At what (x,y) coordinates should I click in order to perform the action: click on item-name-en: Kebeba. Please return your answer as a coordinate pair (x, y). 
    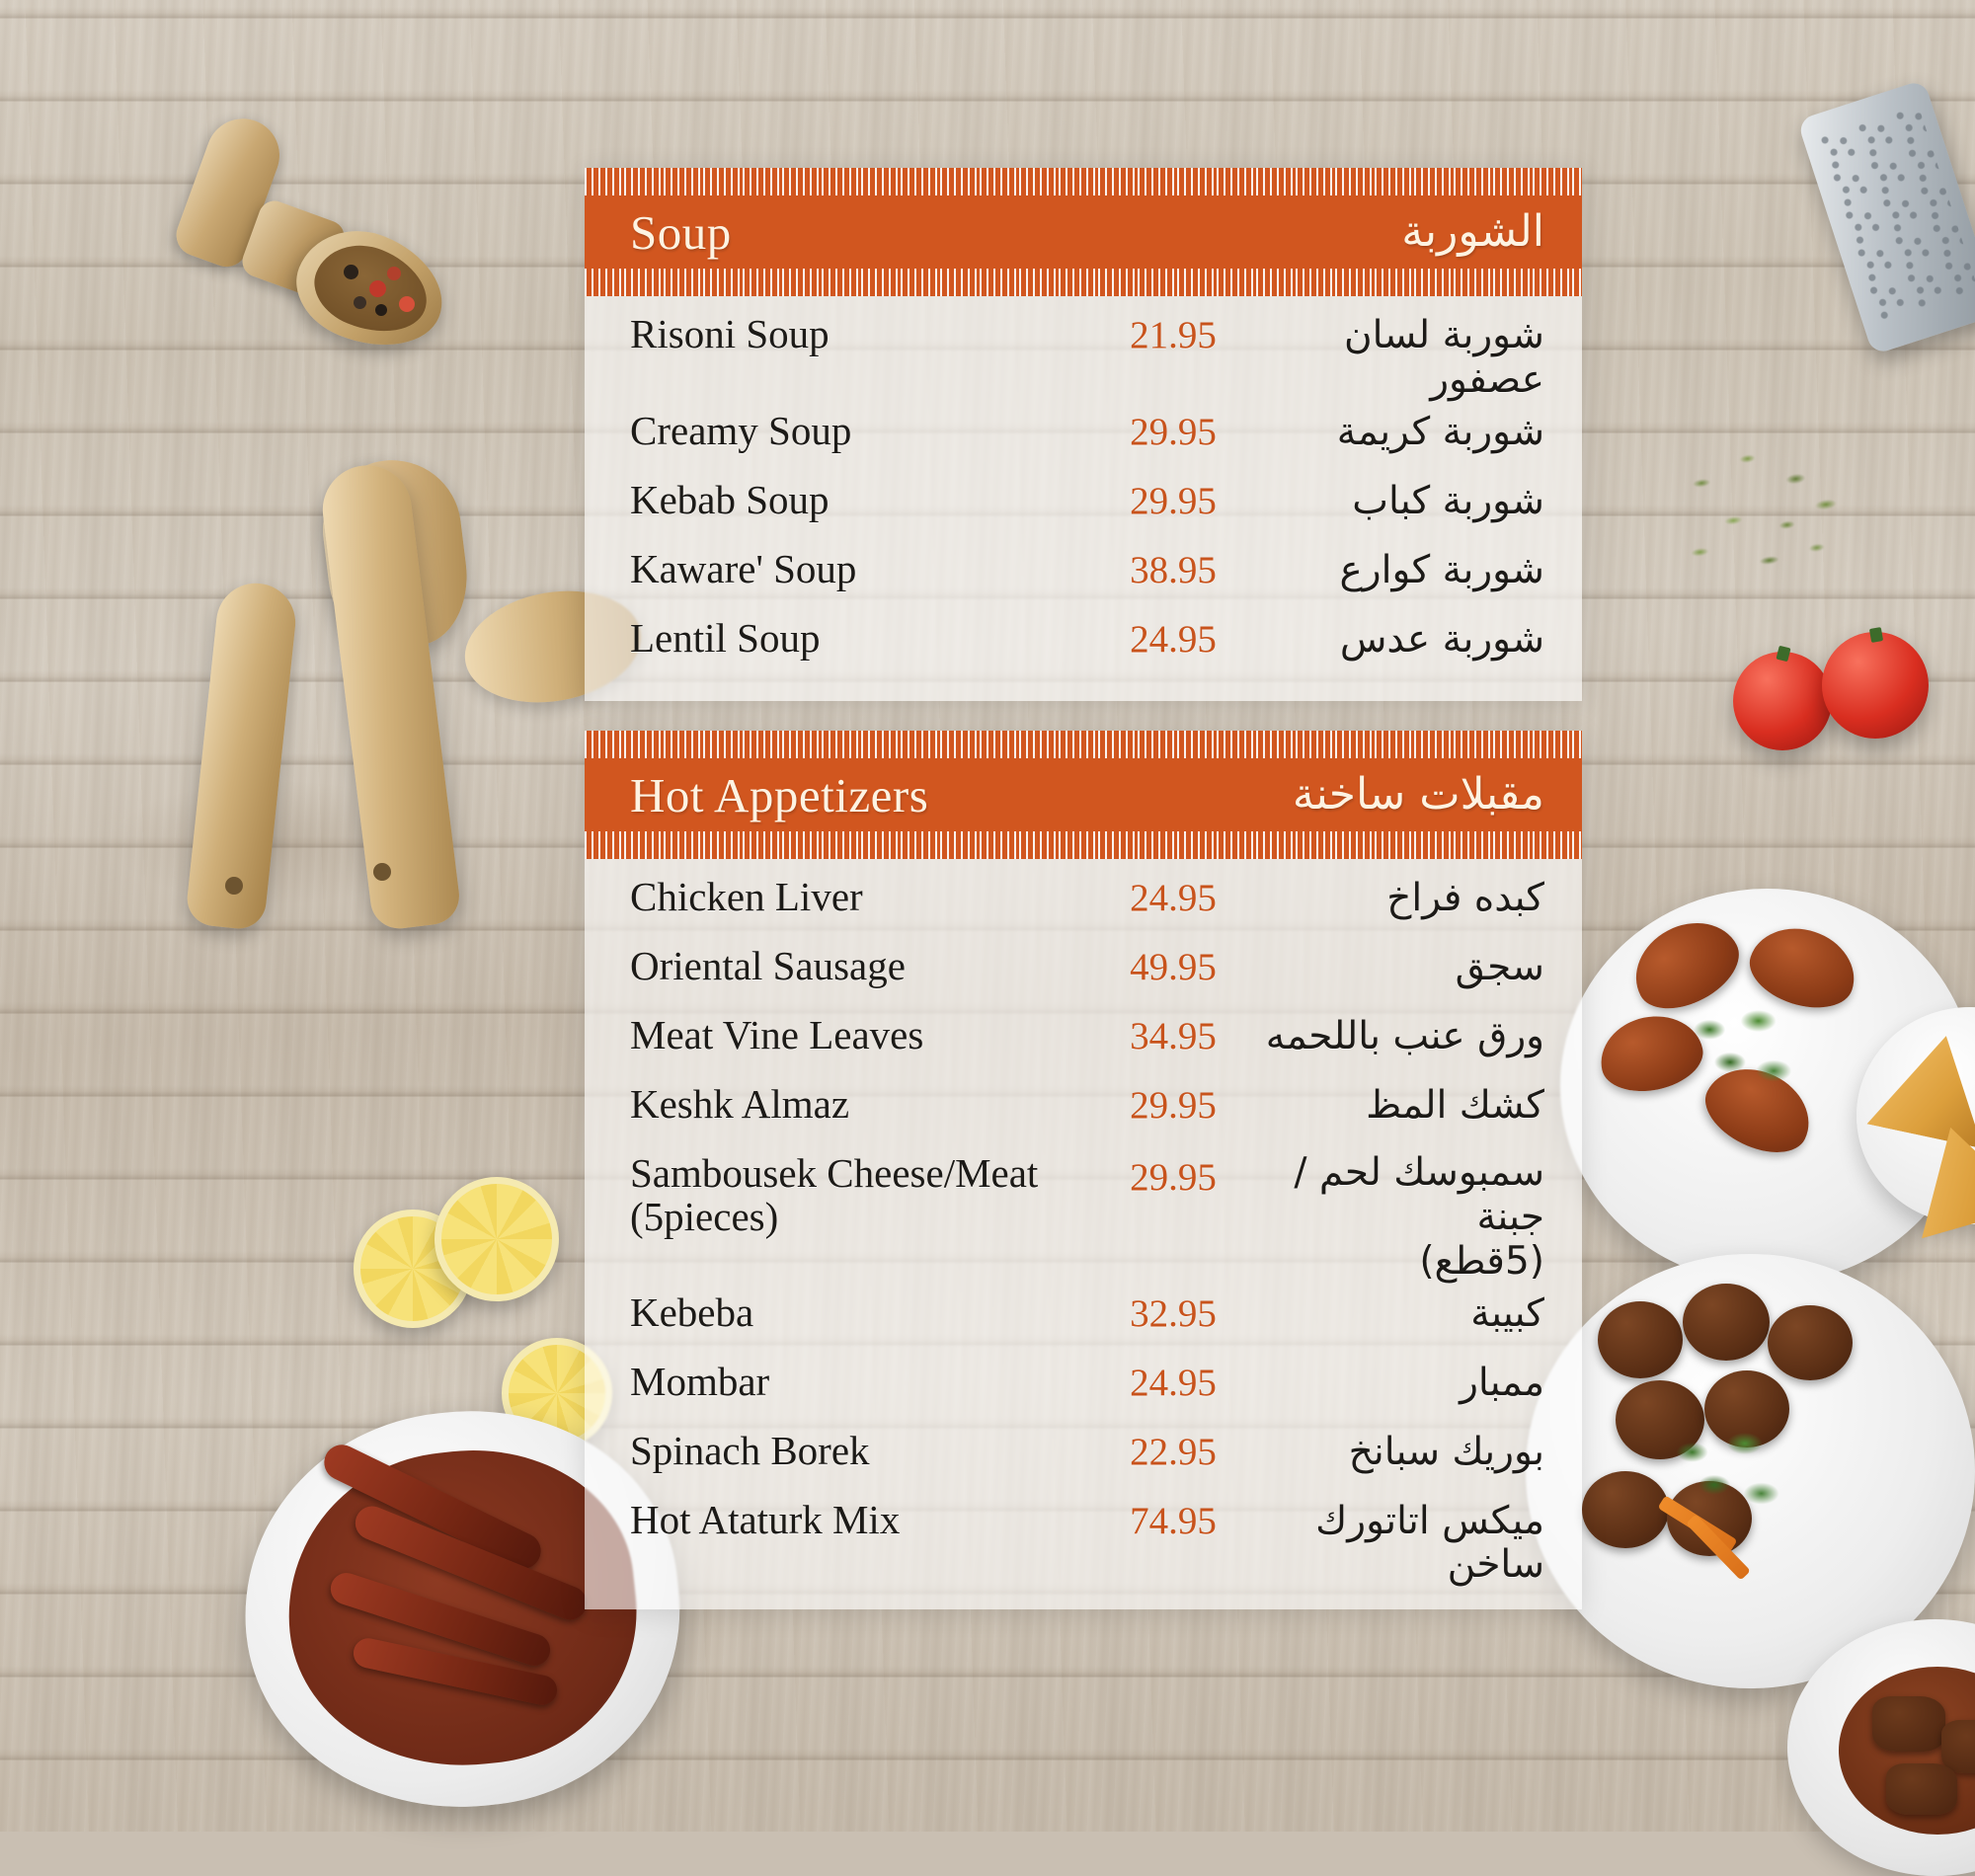
    Looking at the image, I should click on (692, 1312).